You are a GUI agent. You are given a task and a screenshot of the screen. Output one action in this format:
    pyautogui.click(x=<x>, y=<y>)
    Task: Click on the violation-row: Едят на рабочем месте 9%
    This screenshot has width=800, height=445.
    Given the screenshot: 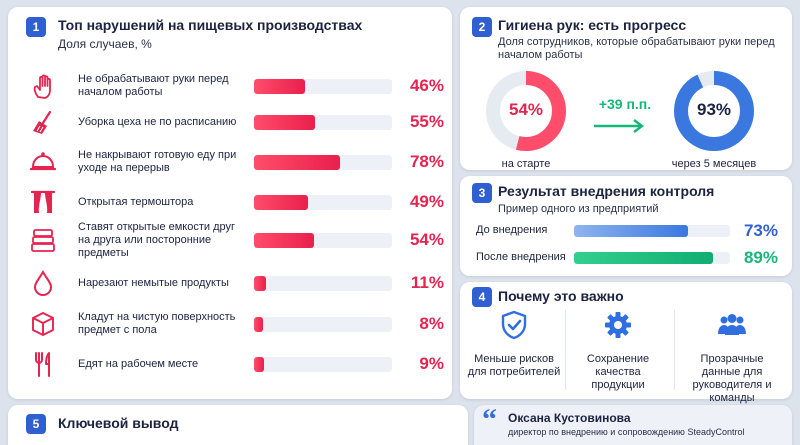 What is the action you would take?
    pyautogui.click(x=228, y=364)
    